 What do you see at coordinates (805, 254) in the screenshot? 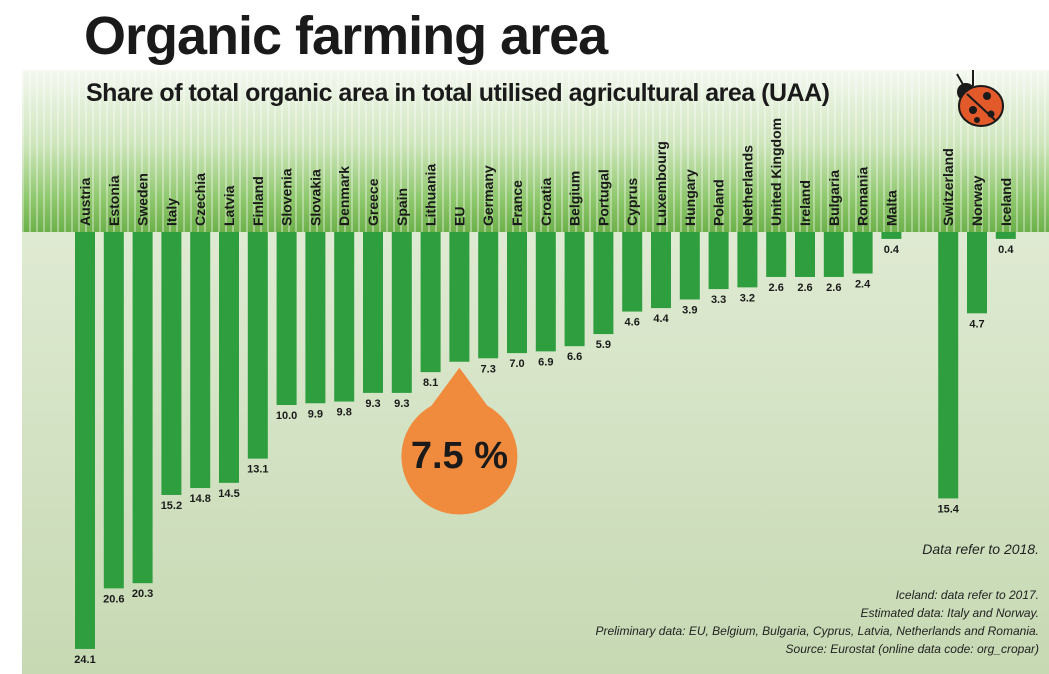
I see `bar-ireland` at bounding box center [805, 254].